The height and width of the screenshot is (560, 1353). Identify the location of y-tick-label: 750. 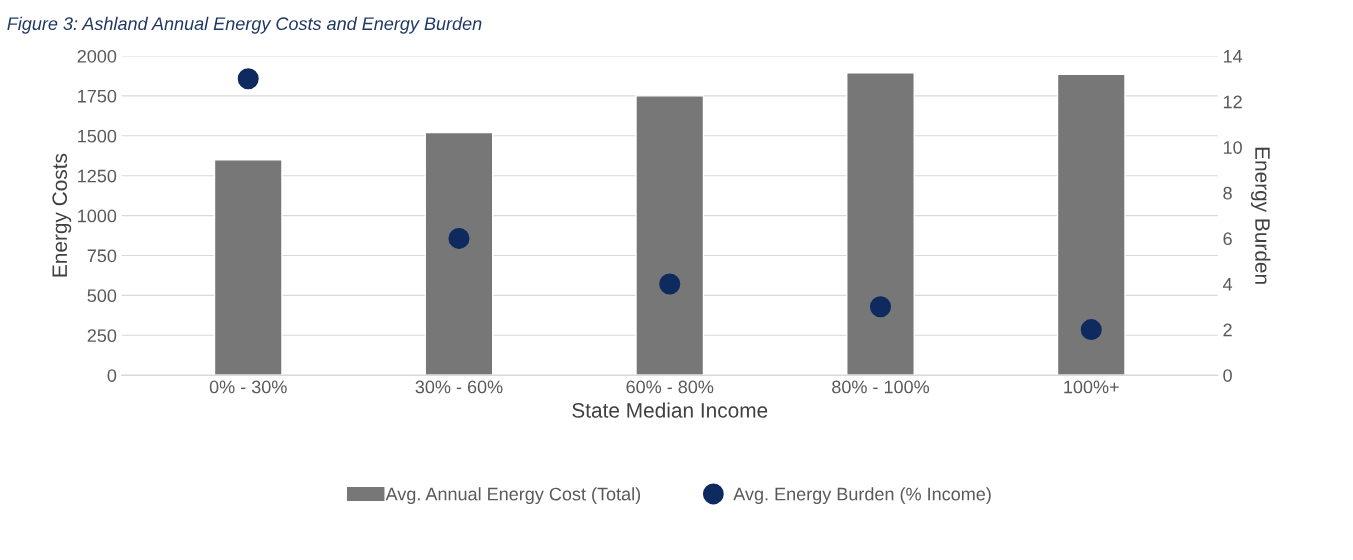
(102, 256).